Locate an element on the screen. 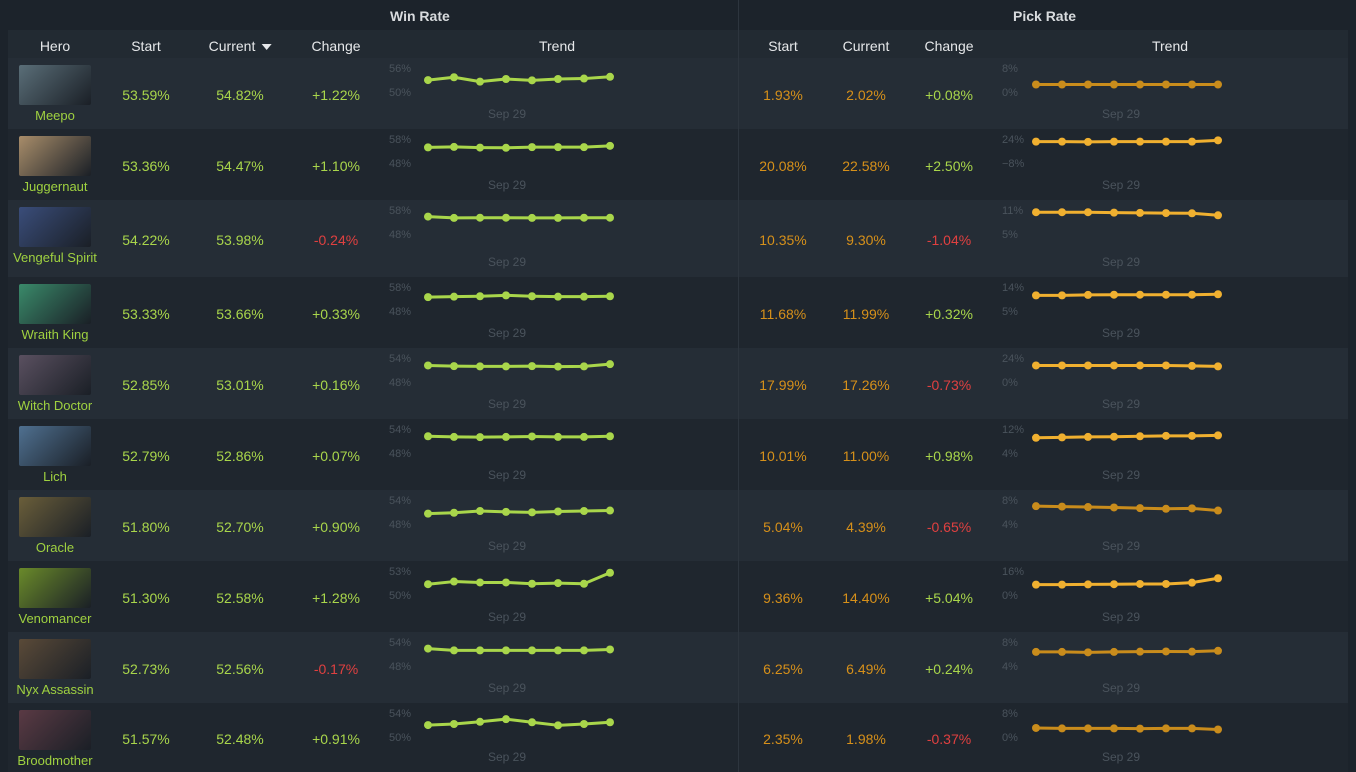 The width and height of the screenshot is (1356, 772). pr-start-value: 20.08% is located at coordinates (783, 165).